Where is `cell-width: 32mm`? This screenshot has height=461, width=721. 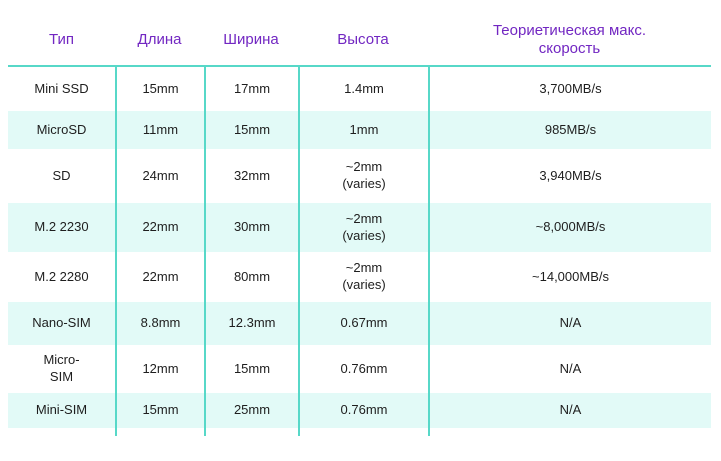
cell-width: 32mm is located at coordinates (251, 176).